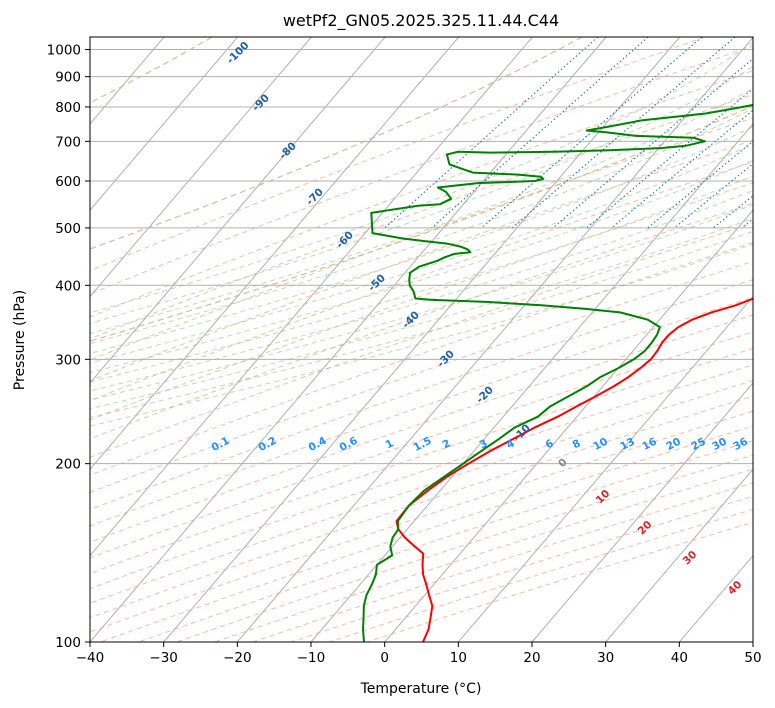 The width and height of the screenshot is (775, 708). Describe the element at coordinates (679, 658) in the screenshot. I see `x-tick-label: 40` at that location.